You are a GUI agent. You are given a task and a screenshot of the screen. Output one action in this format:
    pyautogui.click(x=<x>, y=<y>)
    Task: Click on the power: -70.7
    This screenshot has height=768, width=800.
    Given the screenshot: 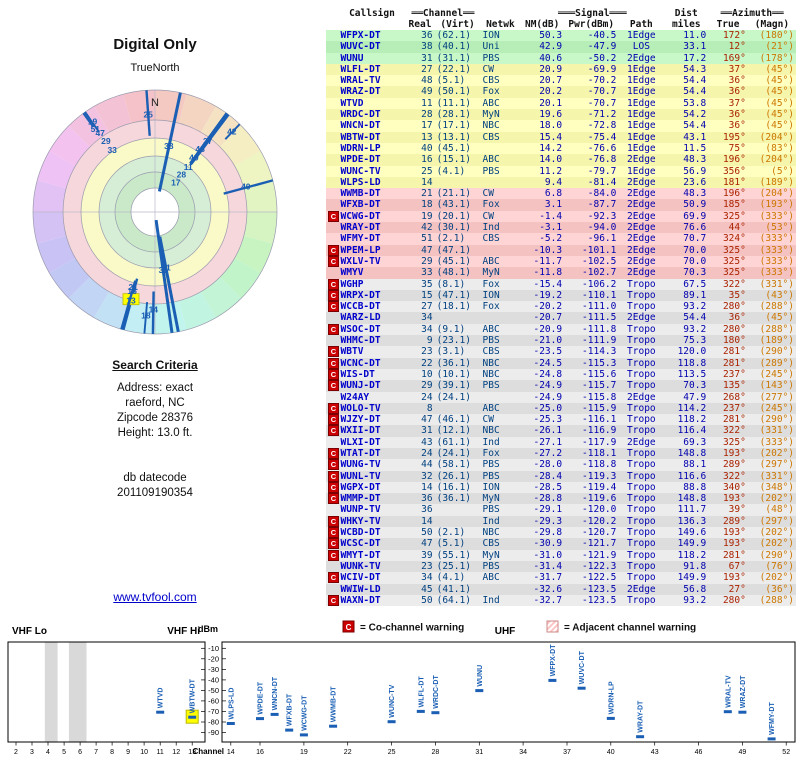 What is the action you would take?
    pyautogui.click(x=602, y=103)
    